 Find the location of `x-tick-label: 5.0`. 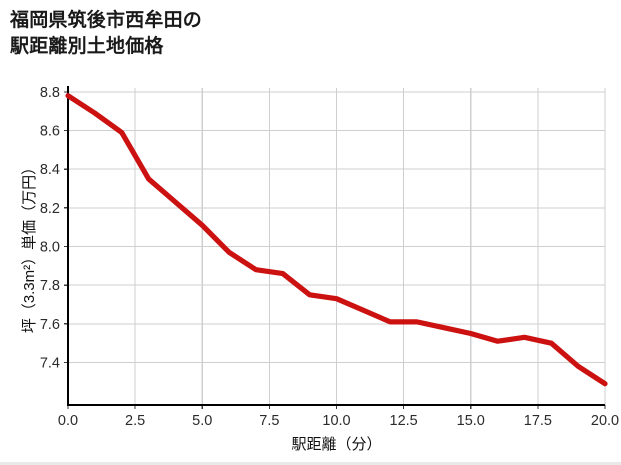

x-tick-label: 5.0 is located at coordinates (202, 421).